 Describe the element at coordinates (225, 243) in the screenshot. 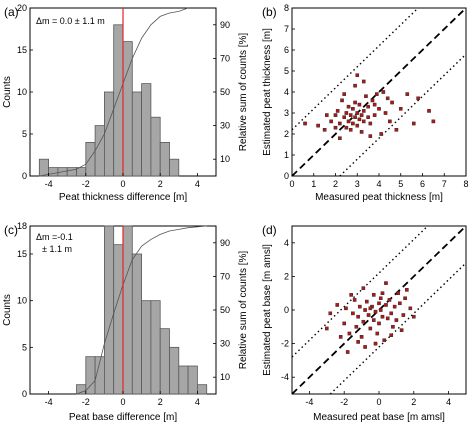

I see `panel-c-y2tick-label: 90` at that location.